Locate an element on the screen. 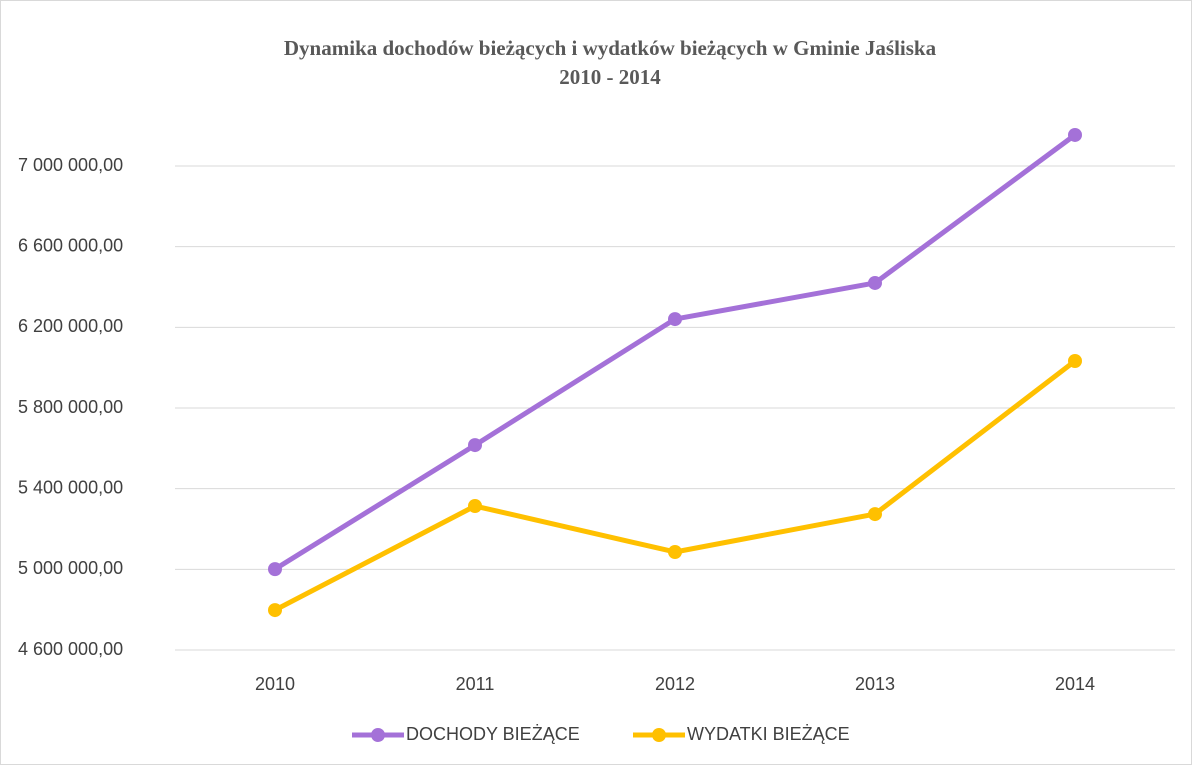 The image size is (1192, 765). x-tick-label: 2013 is located at coordinates (875, 684).